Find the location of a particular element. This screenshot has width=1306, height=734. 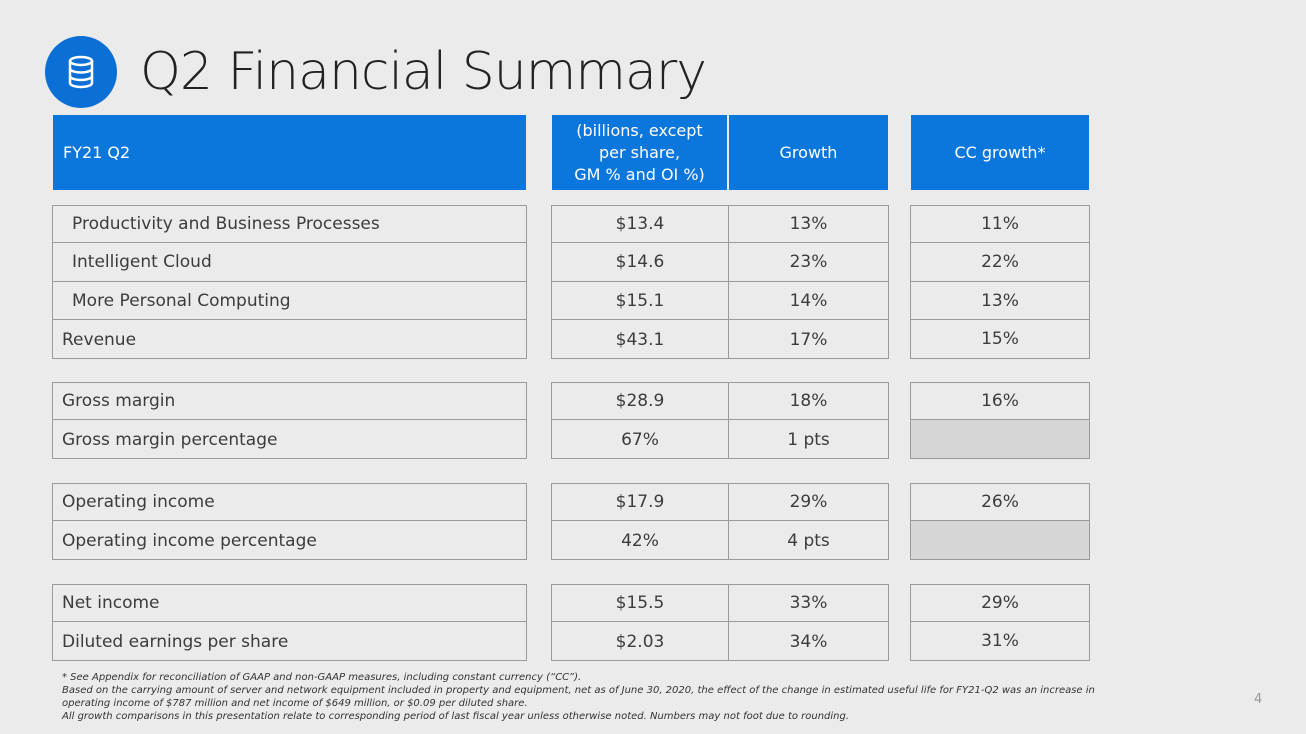

header-growth-label: Growth is located at coordinates (808, 152).